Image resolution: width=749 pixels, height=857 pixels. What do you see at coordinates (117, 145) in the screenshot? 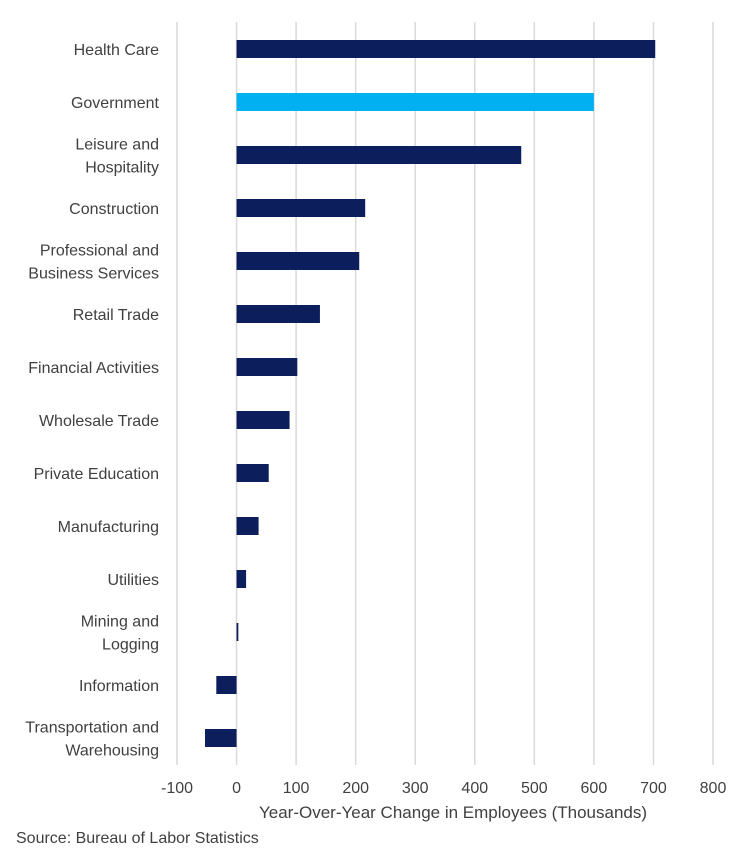
I see `category-label-line: Leisure and` at bounding box center [117, 145].